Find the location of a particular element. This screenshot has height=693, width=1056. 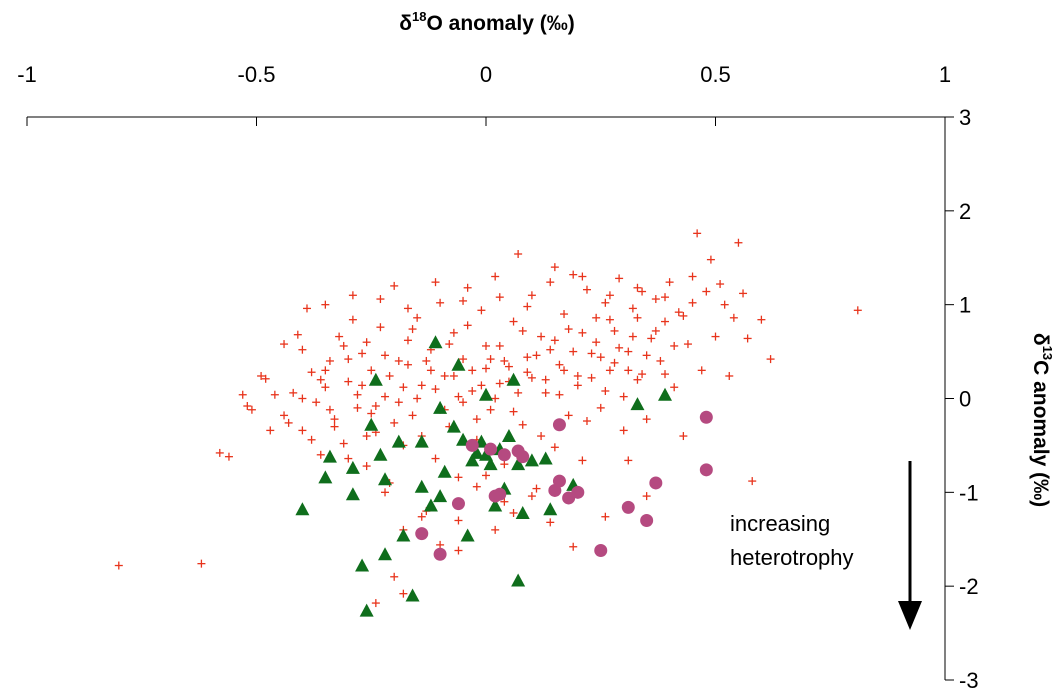

x-tick-label: 0 is located at coordinates (486, 74).